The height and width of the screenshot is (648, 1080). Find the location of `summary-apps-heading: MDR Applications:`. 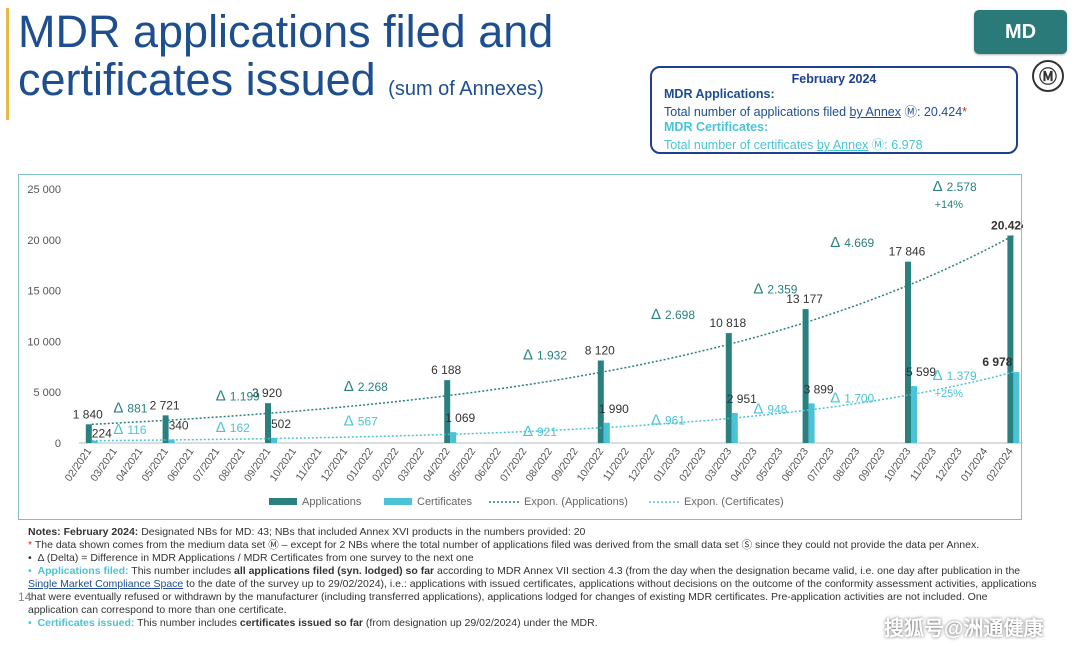

summary-apps-heading: MDR Applications: is located at coordinates (719, 94).